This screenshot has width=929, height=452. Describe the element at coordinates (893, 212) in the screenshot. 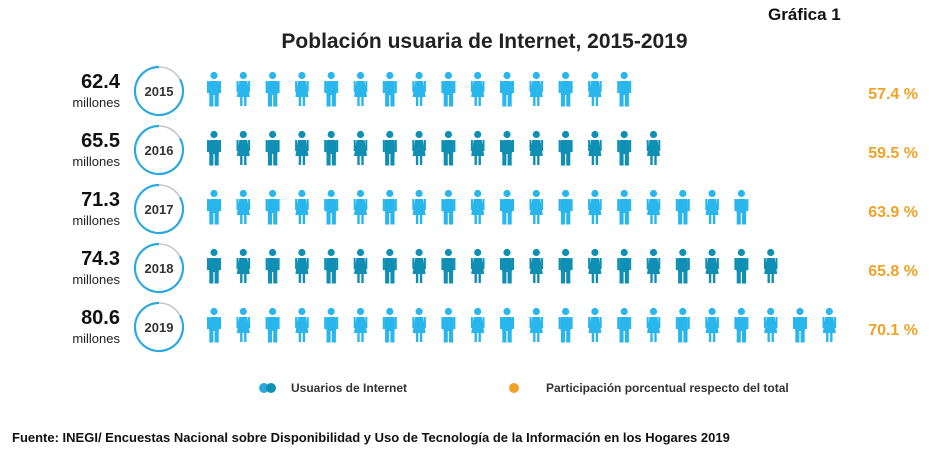

I see `row-percentage: 63.9 %` at that location.